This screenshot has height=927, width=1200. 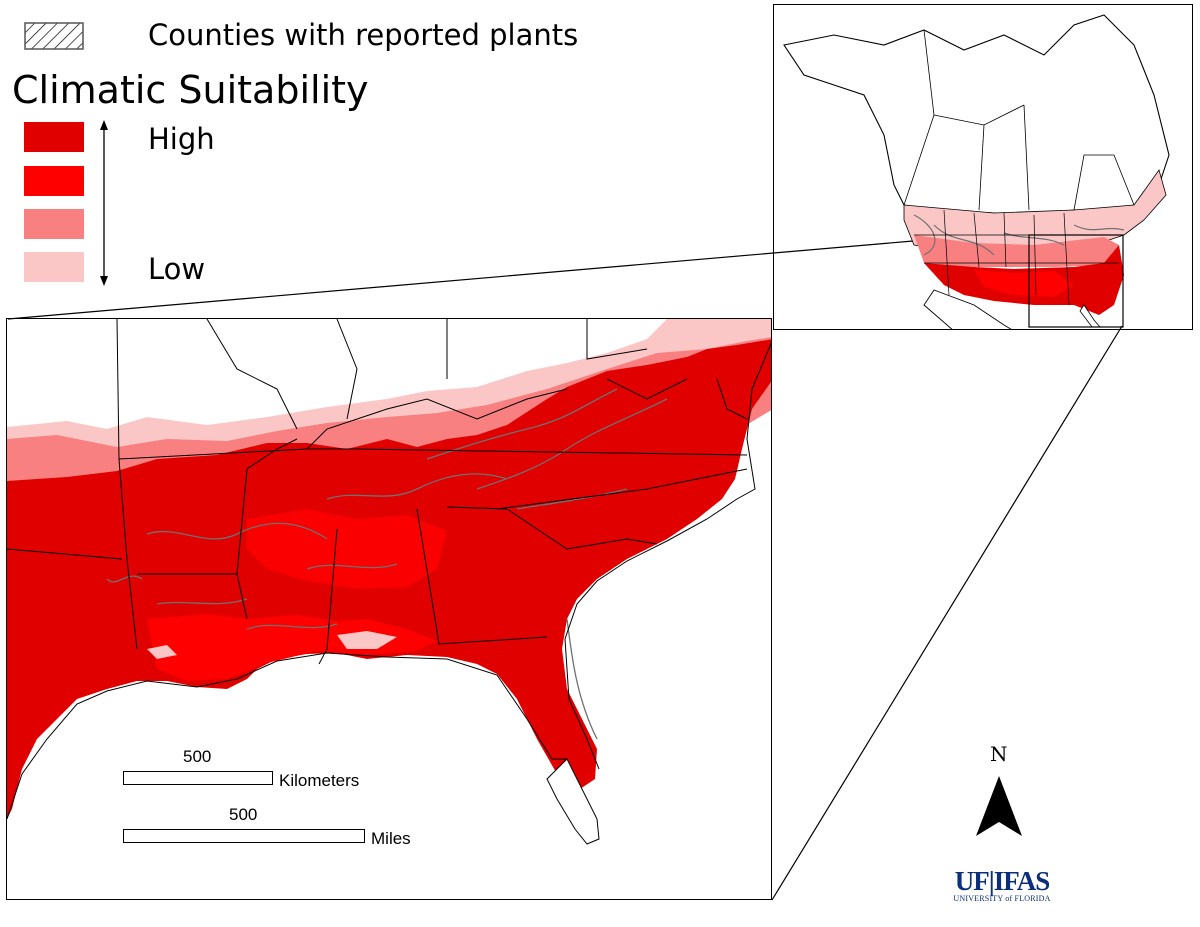 What do you see at coordinates (54, 36) in the screenshot?
I see `hatch-legend-swatch` at bounding box center [54, 36].